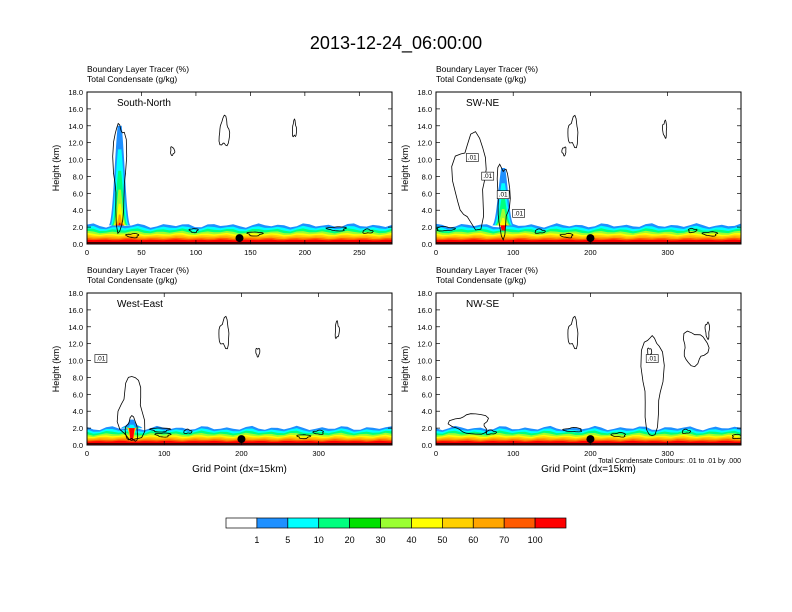  Describe the element at coordinates (405, 168) in the screenshot. I see `y-axis-label: Height (km)` at that location.